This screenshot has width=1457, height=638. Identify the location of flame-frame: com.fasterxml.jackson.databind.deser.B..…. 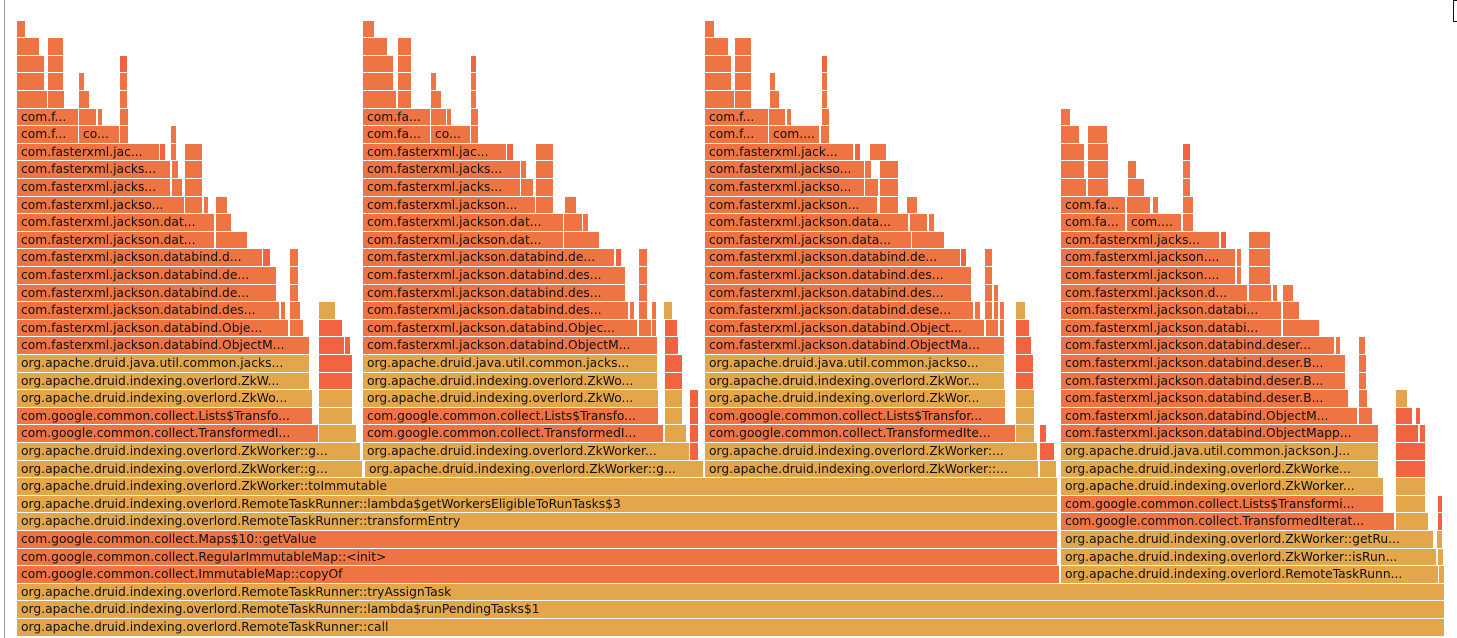
(1204, 398).